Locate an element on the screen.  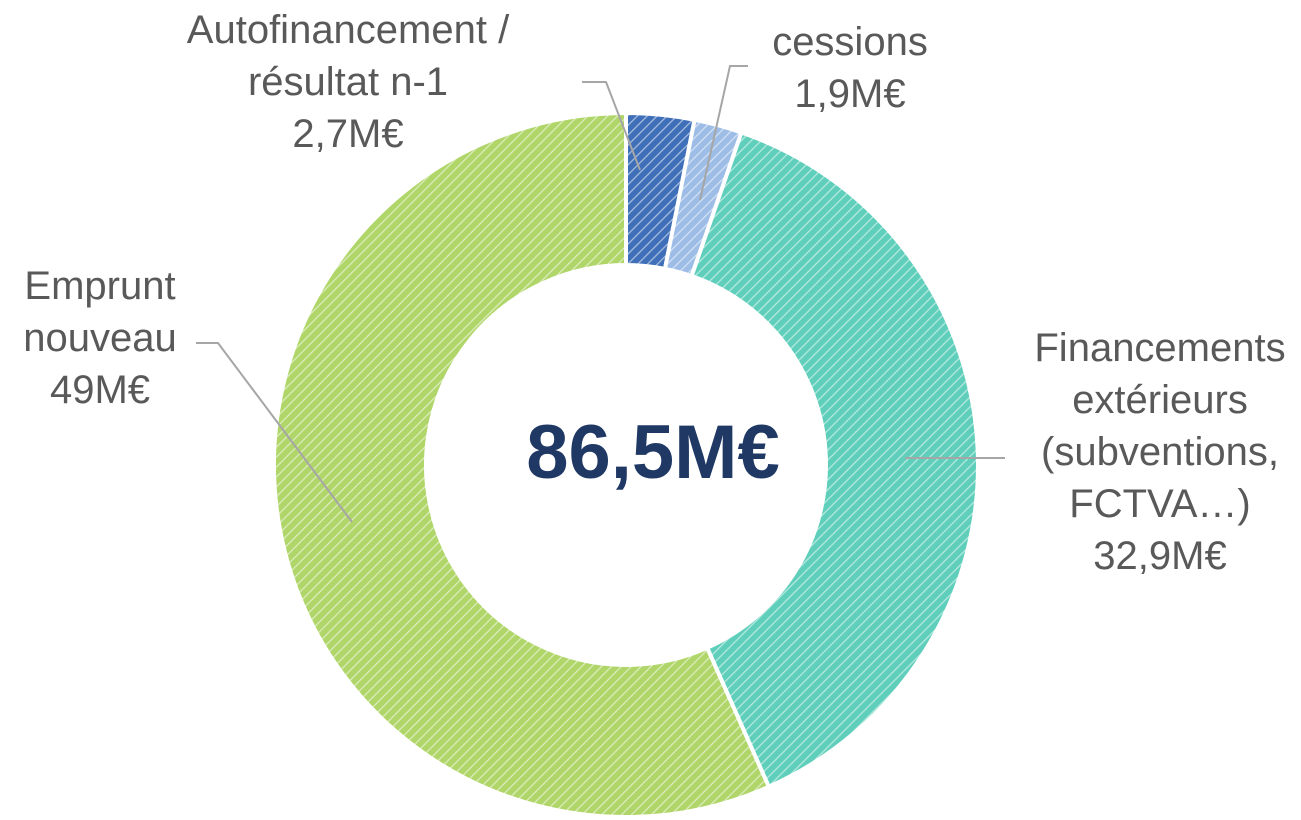
total-label: 86,5M€ is located at coordinates (653, 452).